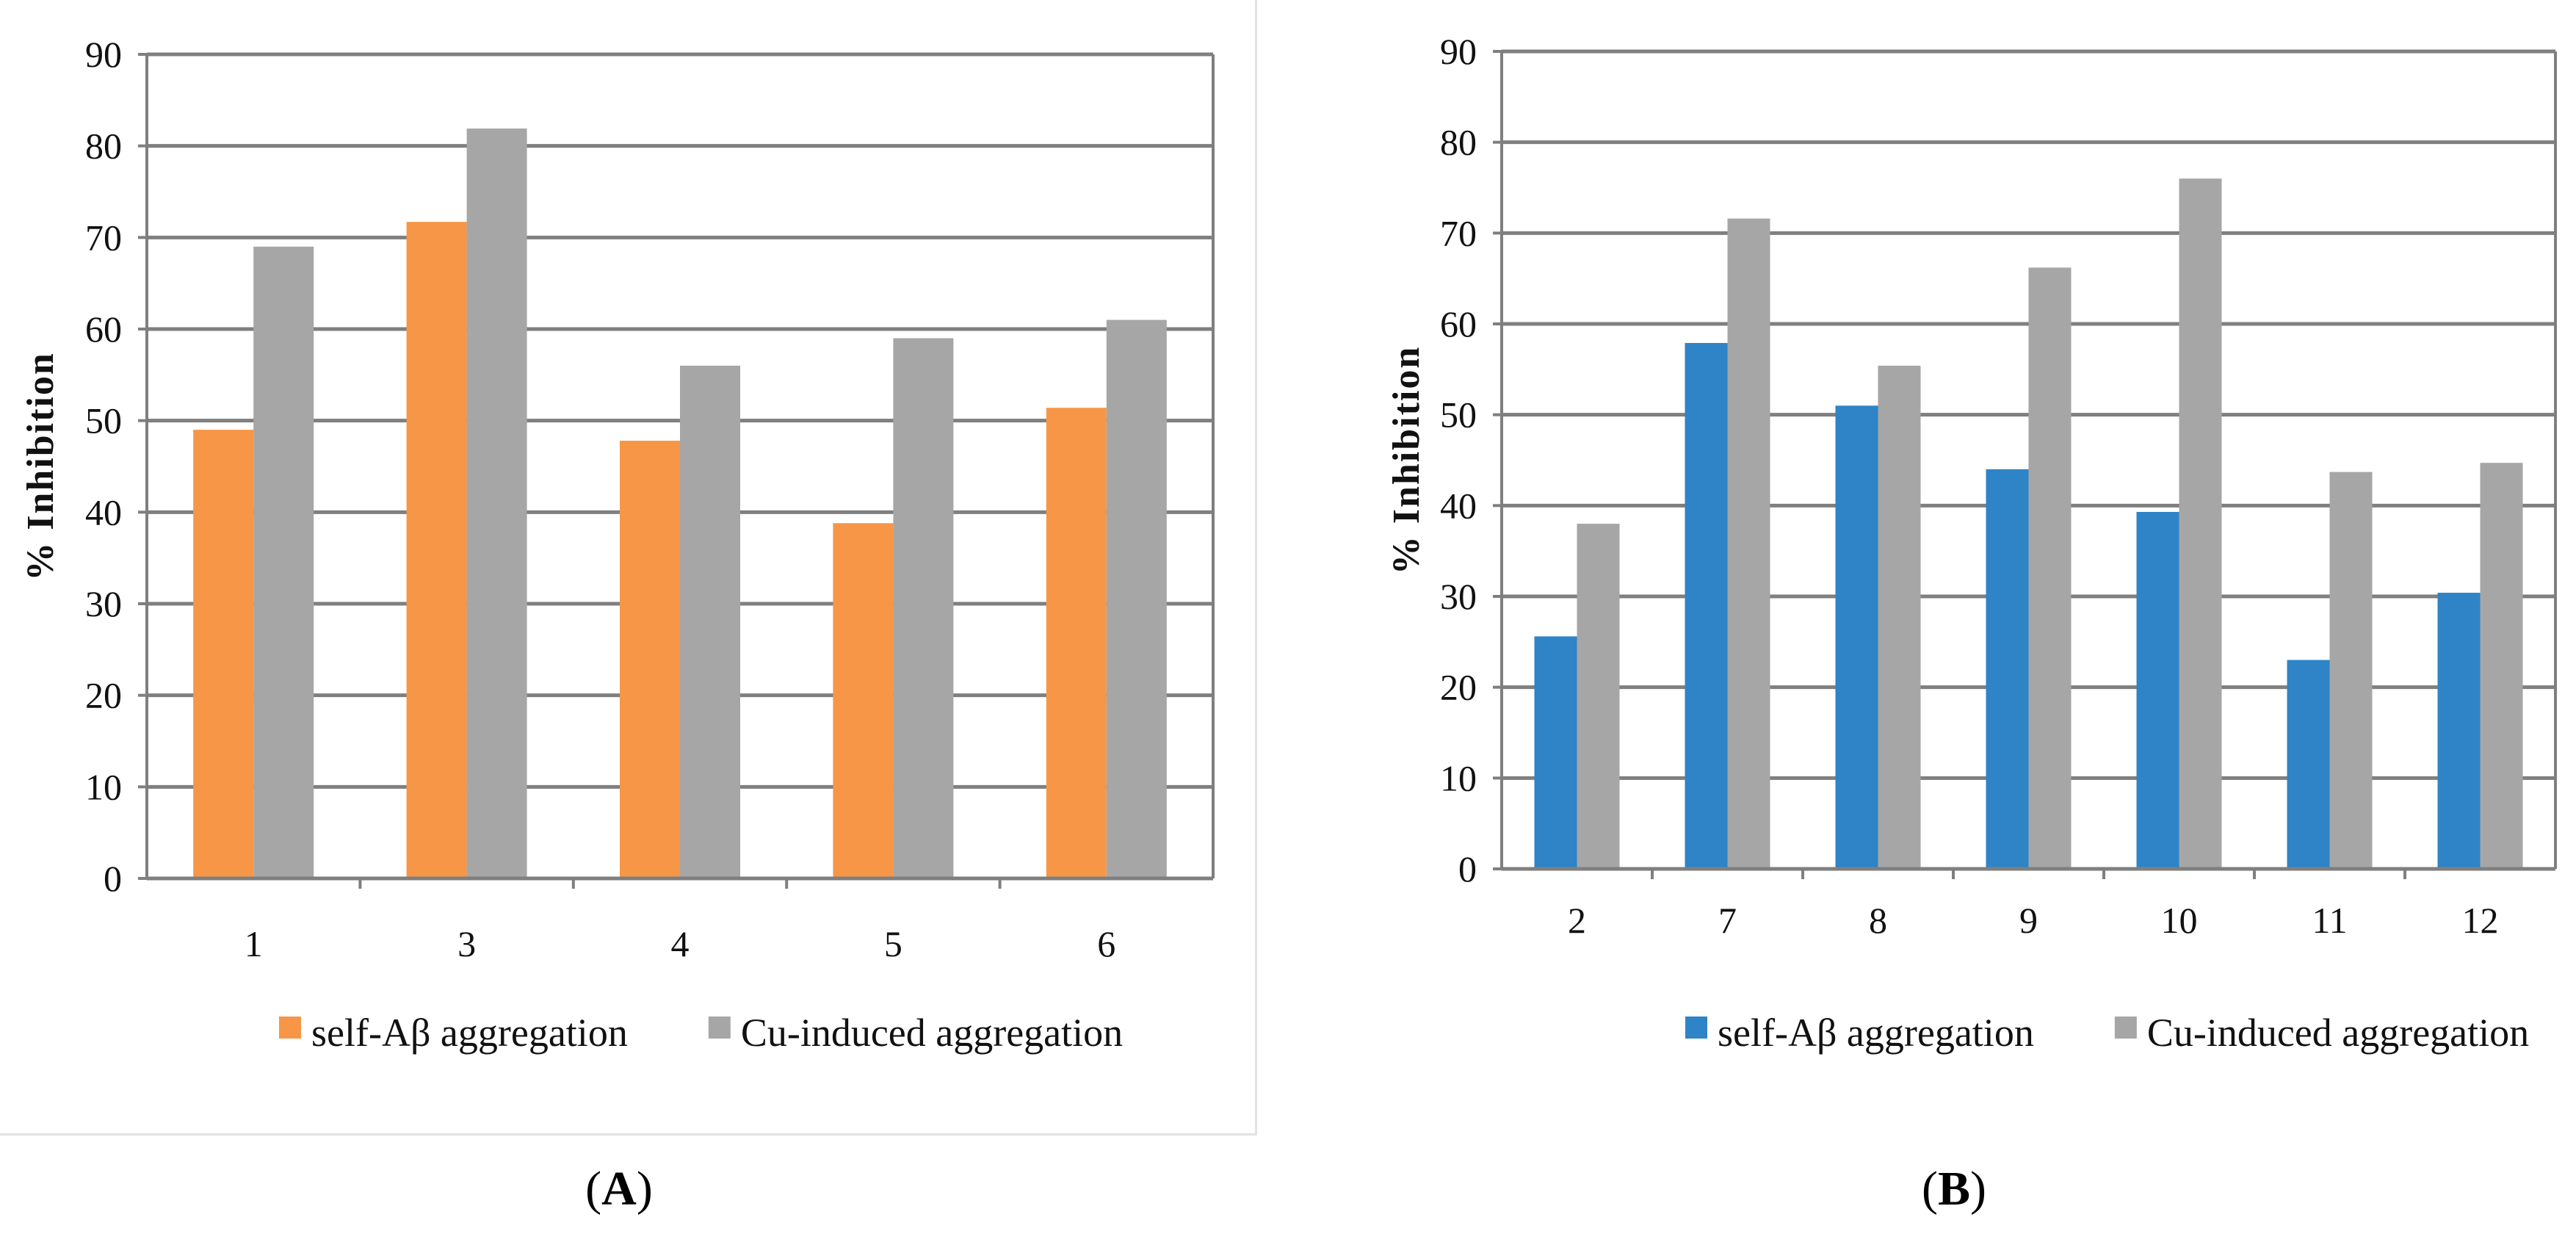 The image size is (2576, 1242). I want to click on y-tick-label-a-30: 30, so click(103, 603).